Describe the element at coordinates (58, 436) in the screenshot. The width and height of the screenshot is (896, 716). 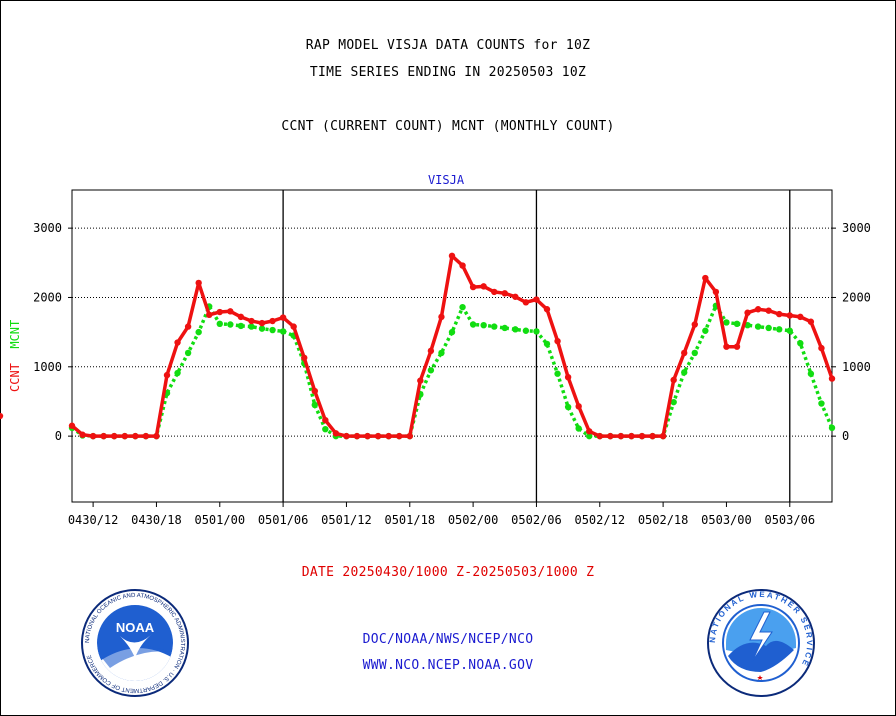
I see `y-tick-label-left: 0` at that location.